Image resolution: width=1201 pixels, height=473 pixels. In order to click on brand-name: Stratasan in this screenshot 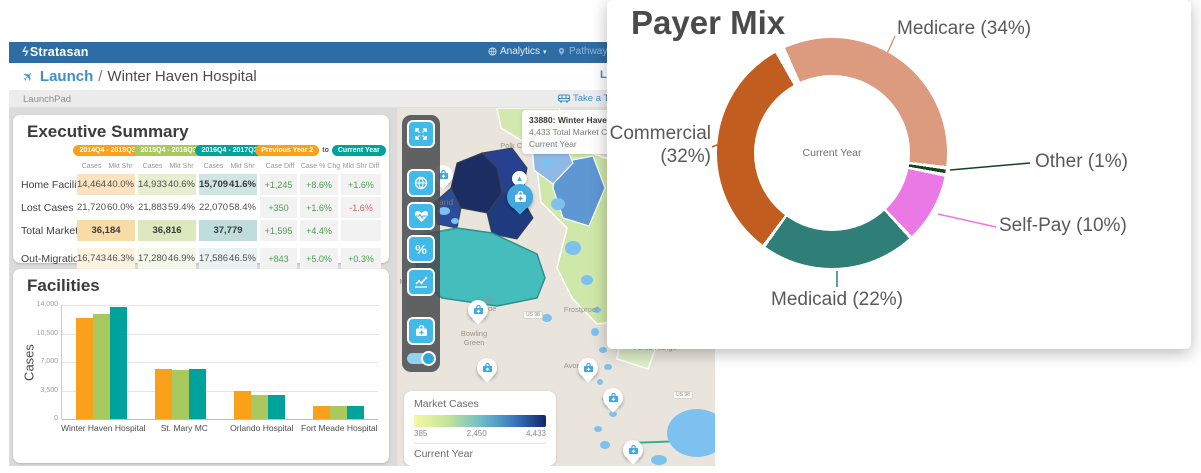, I will do `click(59, 52)`.